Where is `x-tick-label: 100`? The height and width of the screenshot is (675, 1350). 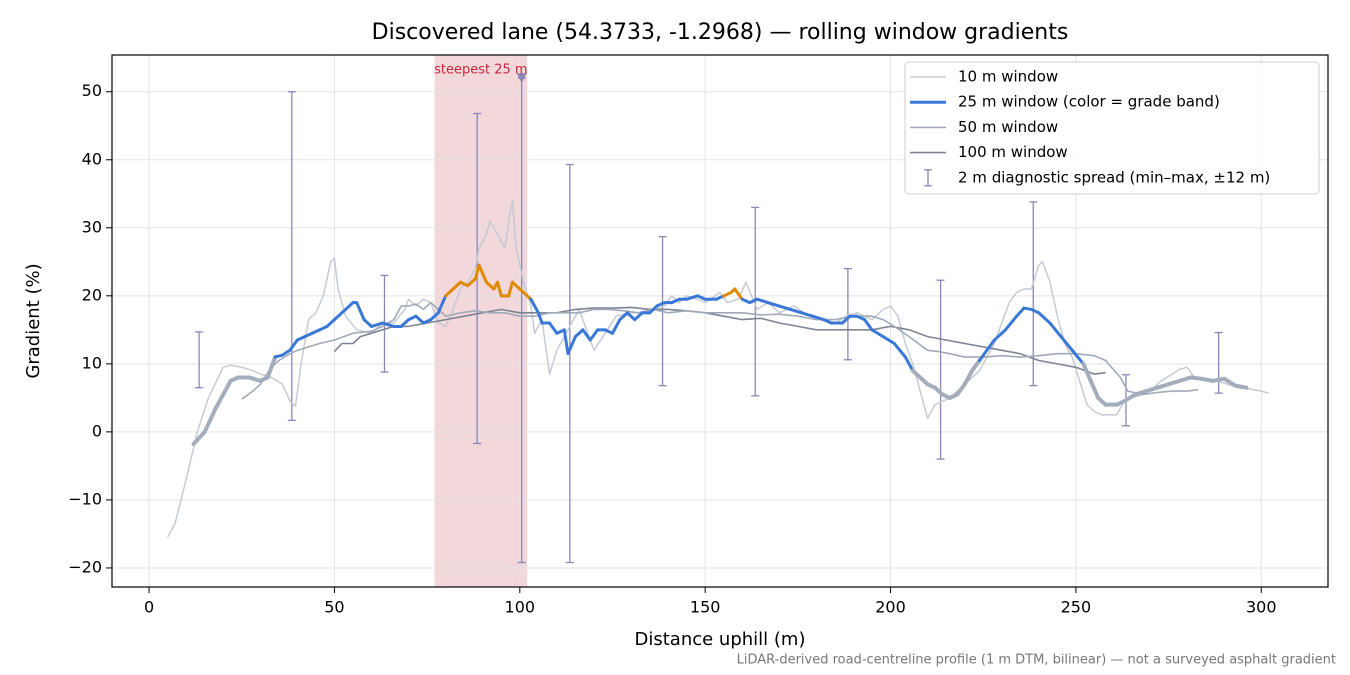 x-tick-label: 100 is located at coordinates (520, 607).